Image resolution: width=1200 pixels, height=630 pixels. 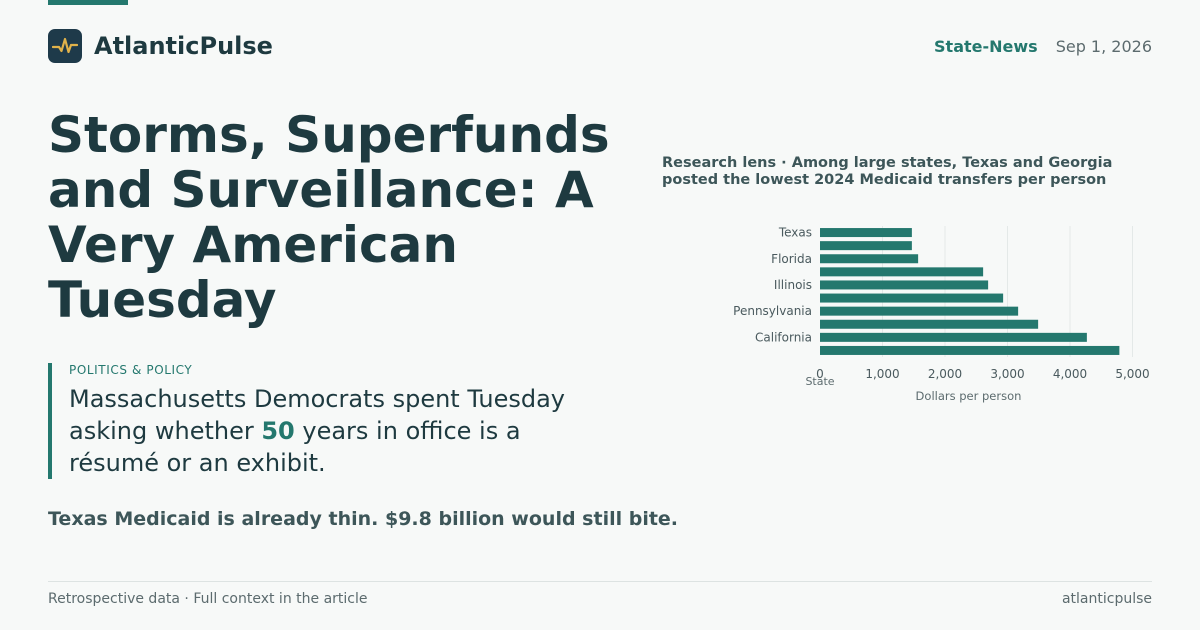 I want to click on category-label-4: Illinois, so click(x=793, y=285).